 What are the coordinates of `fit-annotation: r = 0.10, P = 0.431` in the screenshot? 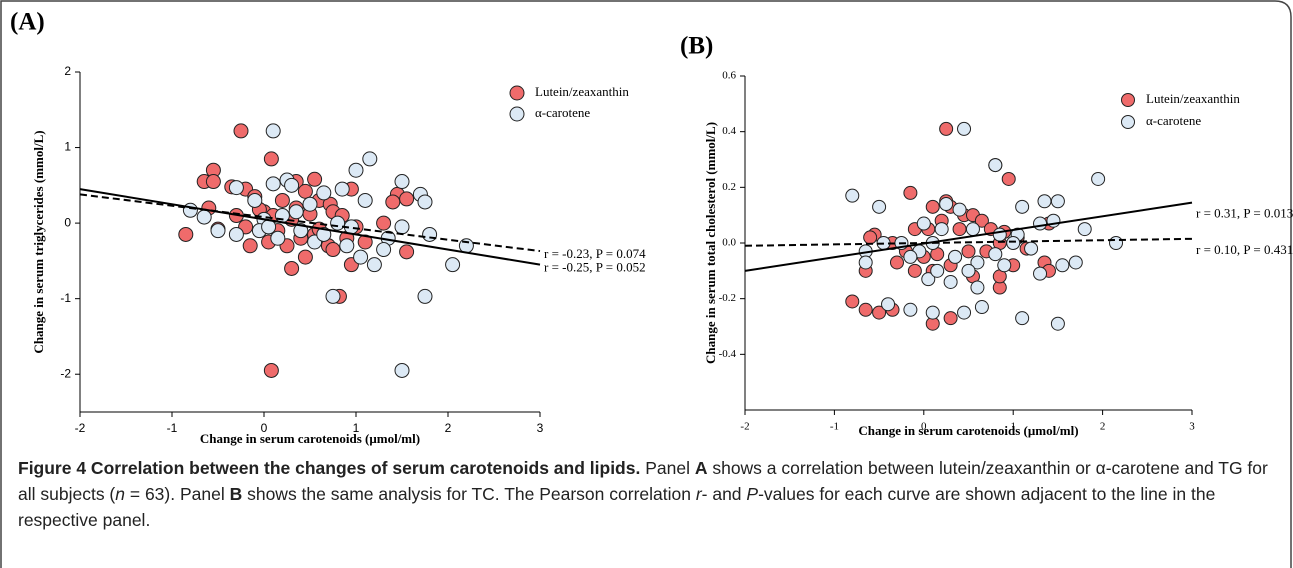 It's located at (1244, 249).